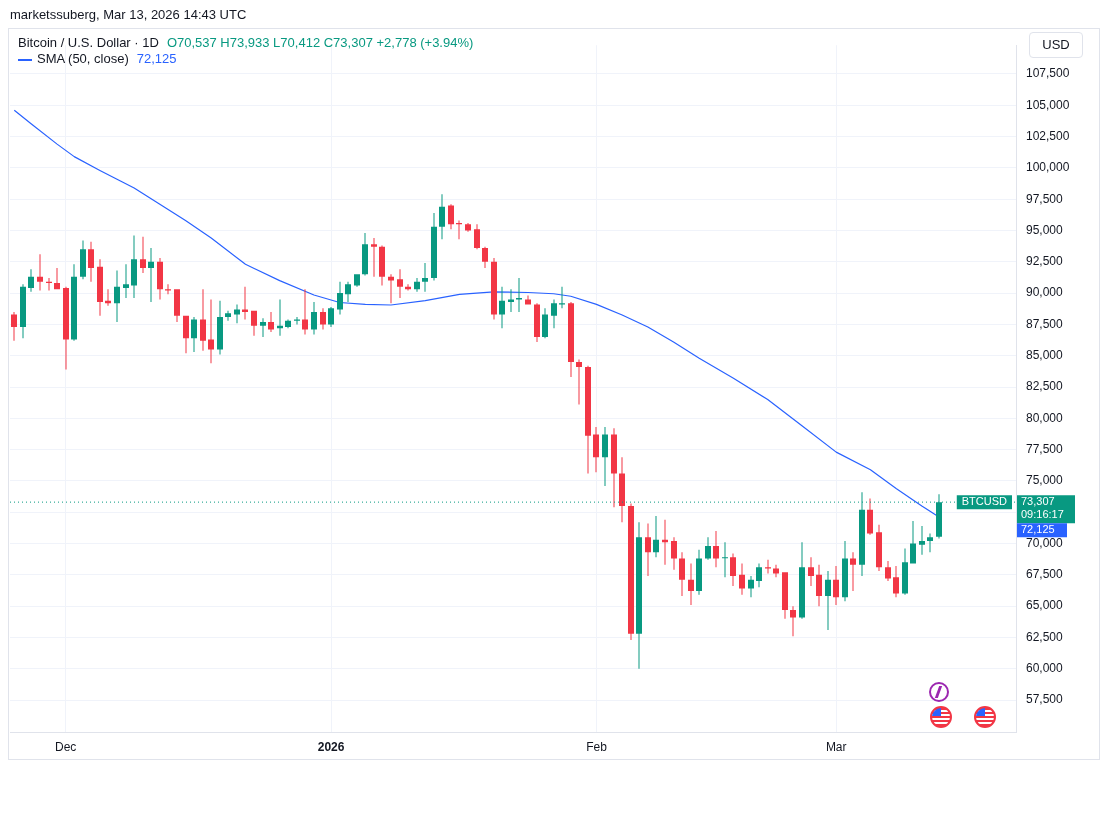 Image resolution: width=1107 pixels, height=818 pixels. Describe the element at coordinates (1045, 699) in the screenshot. I see `y-tick-label: 57,500` at that location.